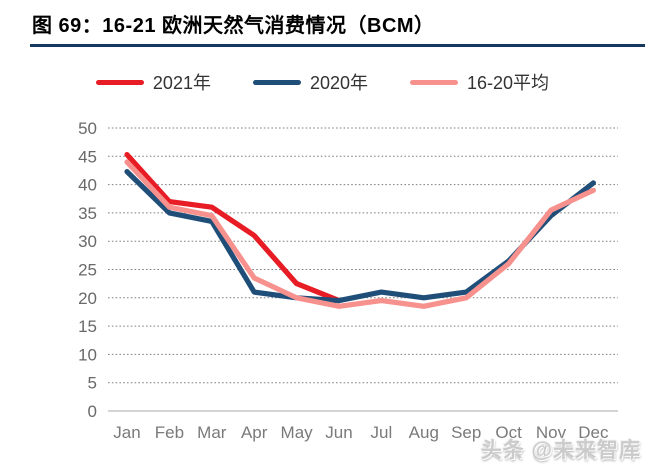  I want to click on title-underline, so click(337, 45).